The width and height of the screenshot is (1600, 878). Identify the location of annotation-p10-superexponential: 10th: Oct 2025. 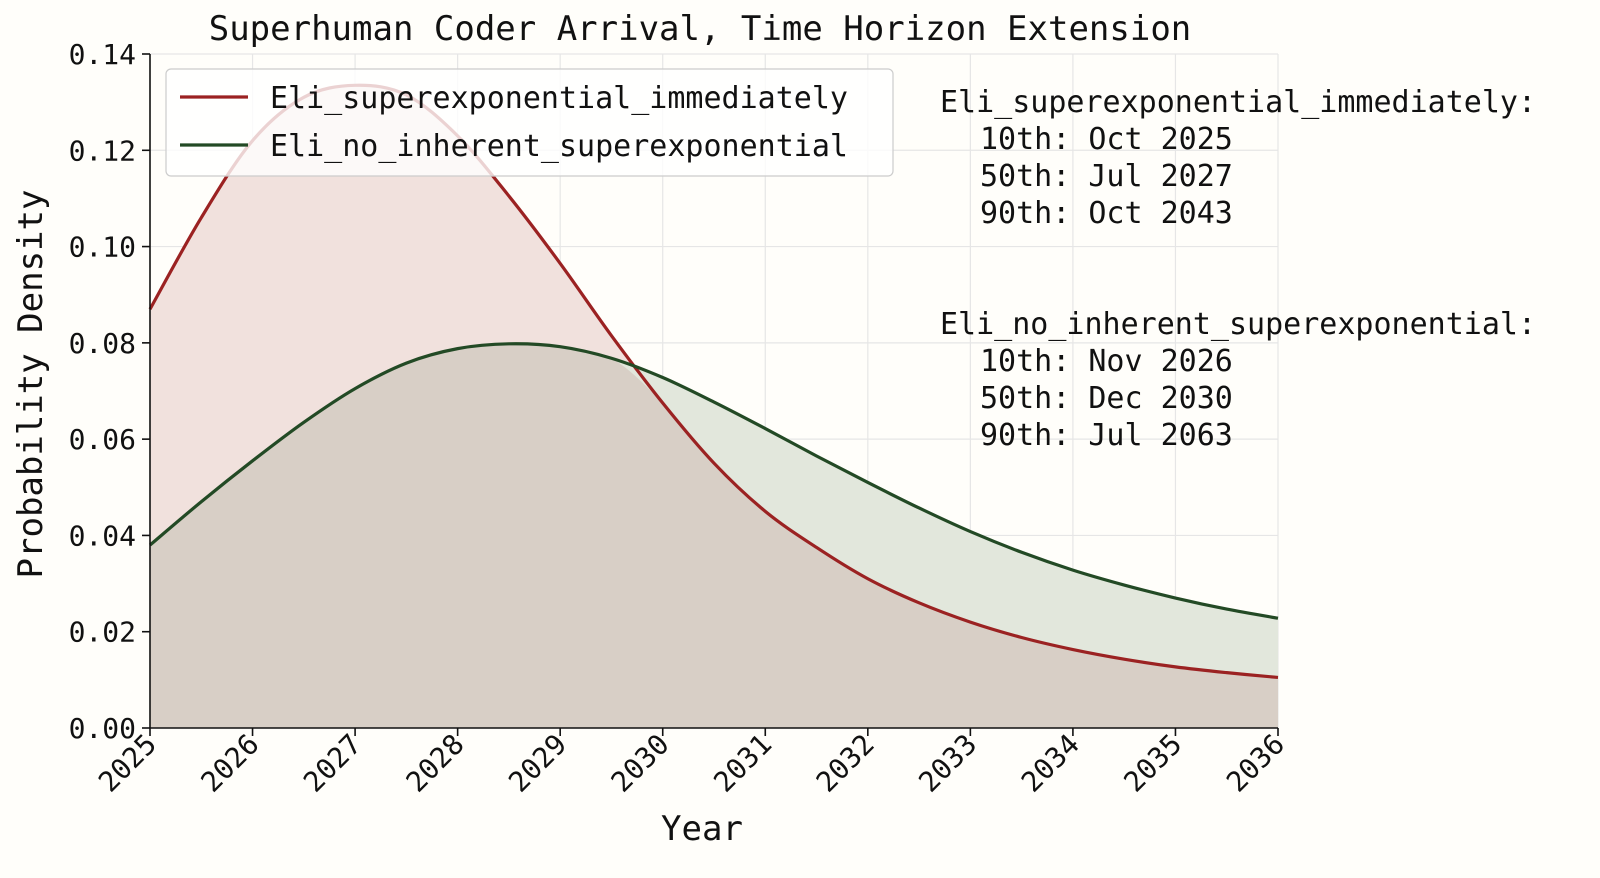
(1106, 139).